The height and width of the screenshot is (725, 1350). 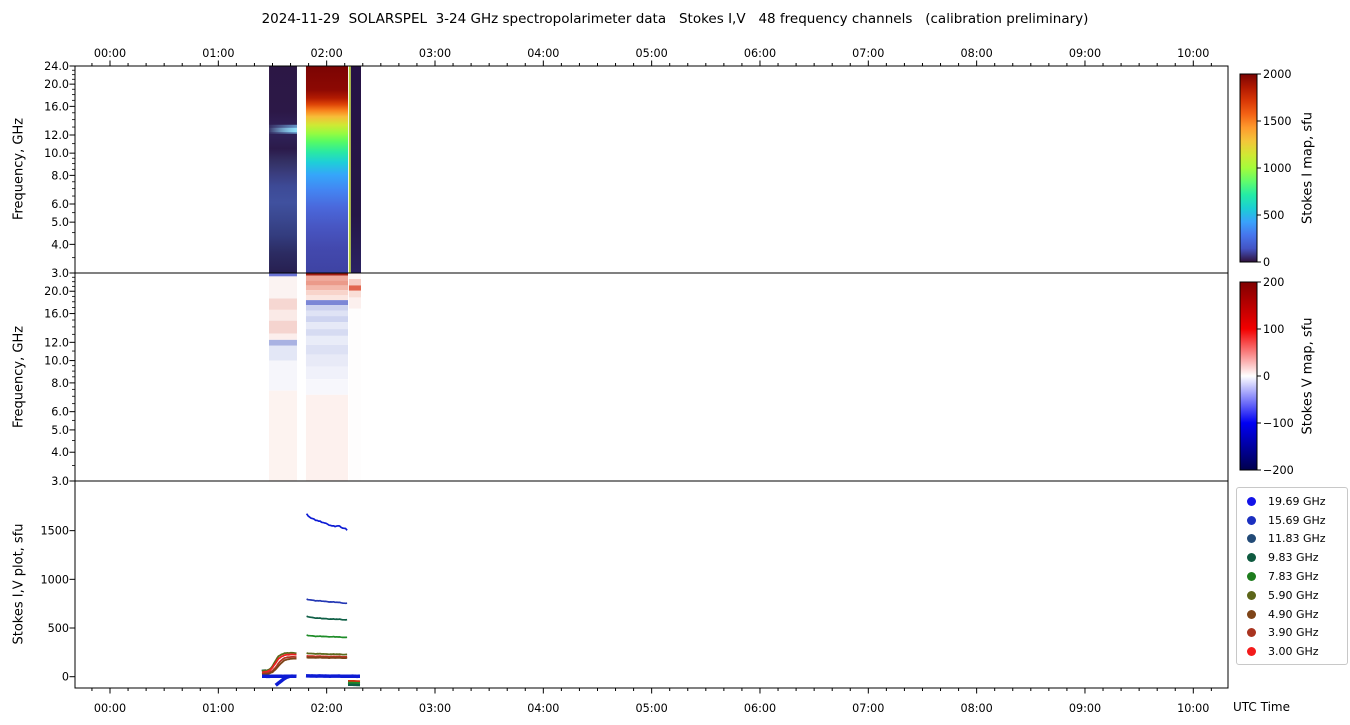 What do you see at coordinates (311, 600) in the screenshot?
I see `stokes-iv-lines` at bounding box center [311, 600].